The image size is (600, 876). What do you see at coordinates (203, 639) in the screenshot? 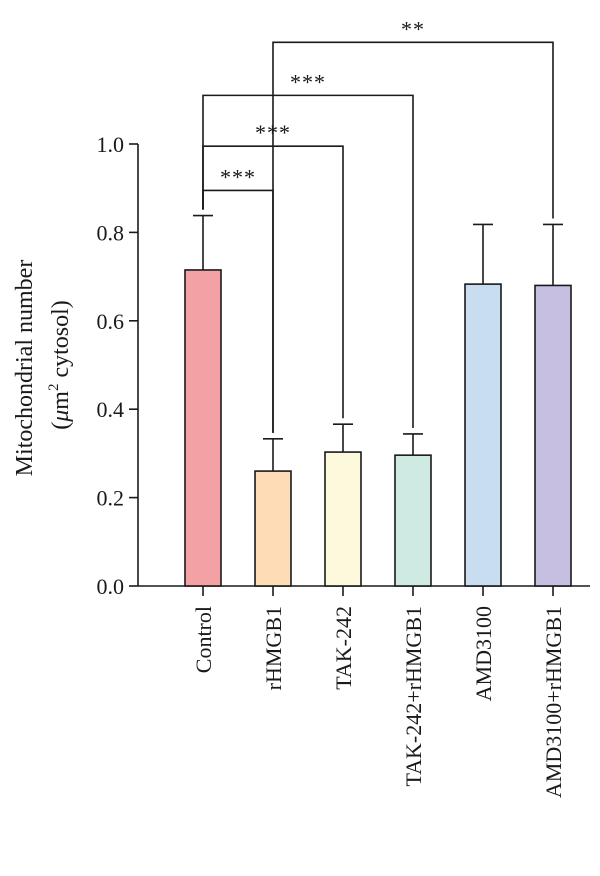
I see `category-label: Control` at bounding box center [203, 639].